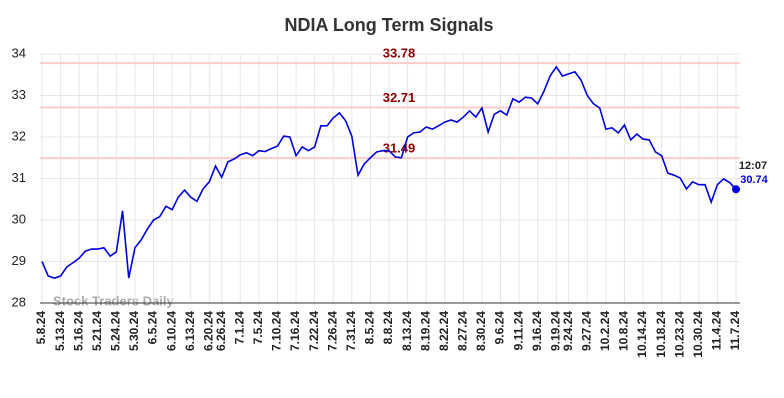 The width and height of the screenshot is (784, 398). What do you see at coordinates (481, 331) in the screenshot?
I see `x-tick-label: 8.30.24` at bounding box center [481, 331].